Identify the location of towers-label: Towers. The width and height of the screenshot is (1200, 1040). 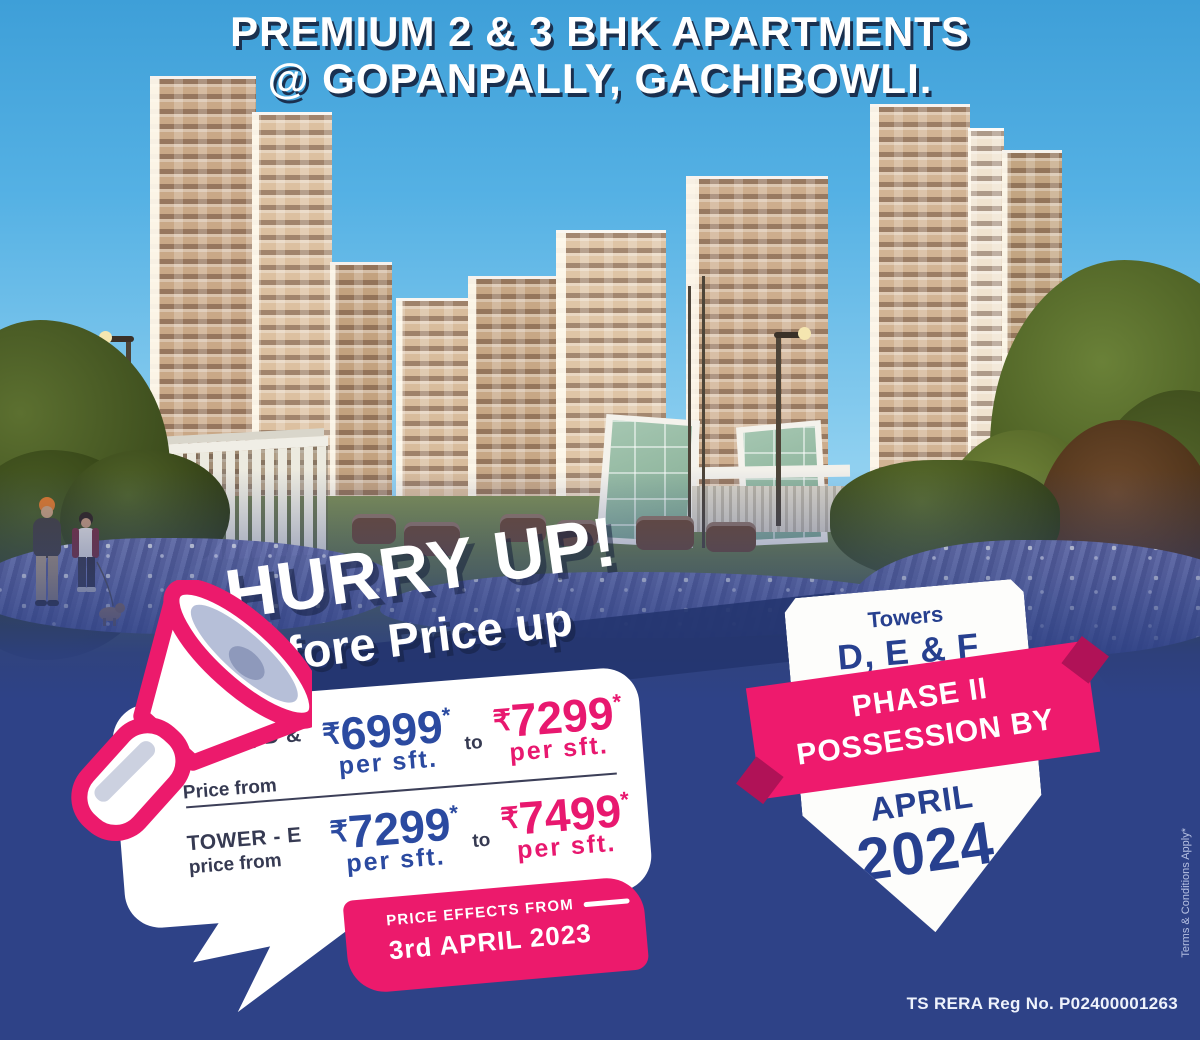
(905, 617).